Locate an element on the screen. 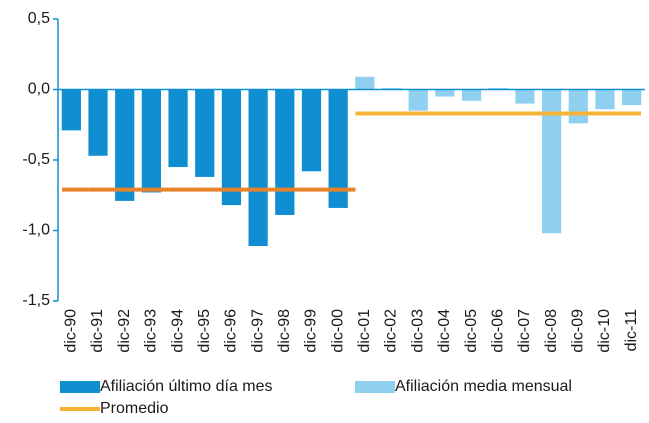  x-tick-label: dic-01 is located at coordinates (364, 331).